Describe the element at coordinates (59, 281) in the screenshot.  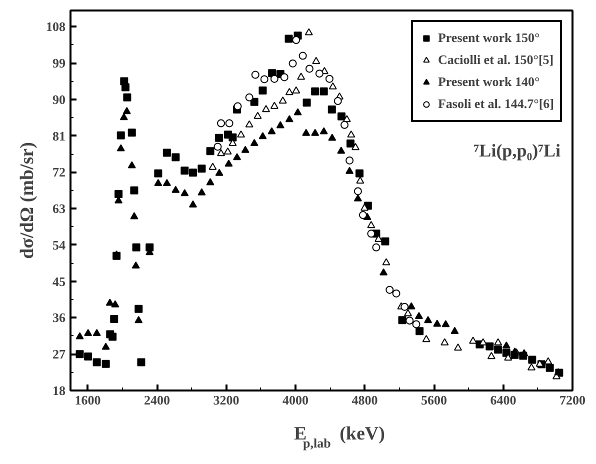
I see `y-tick-label: 45` at that location.